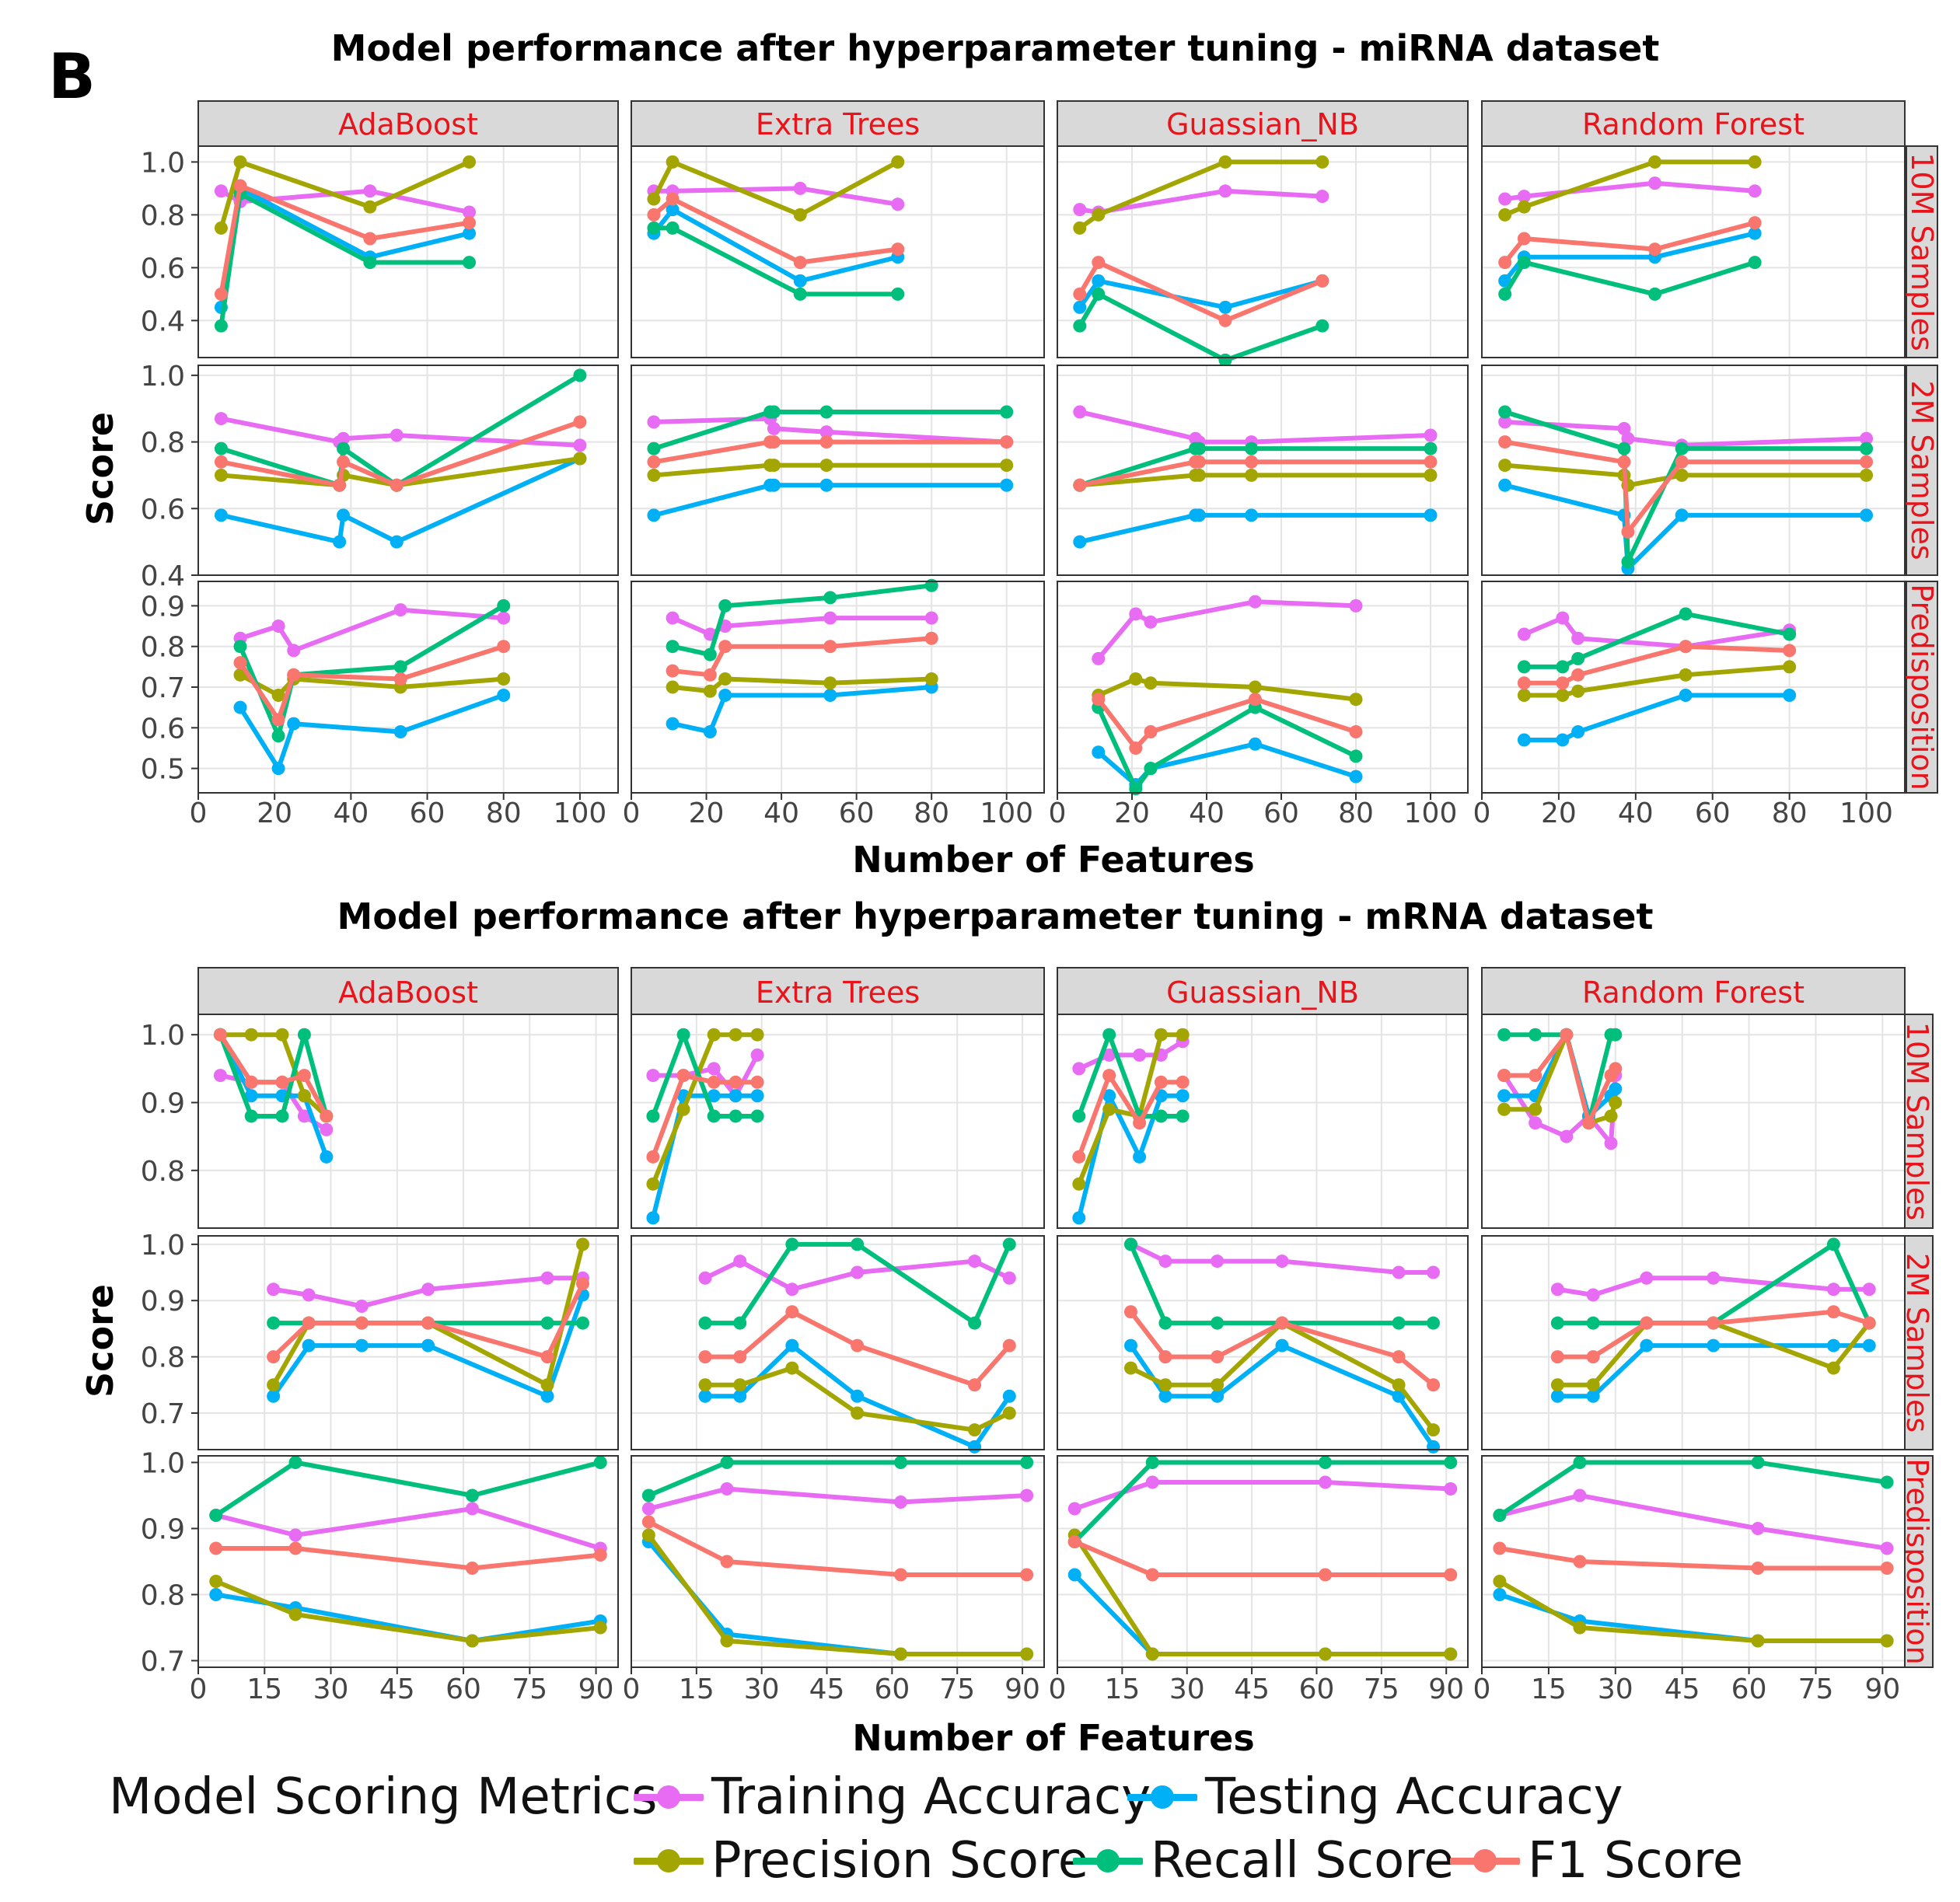  I want to click on x-tick-label: 60, so click(1281, 813).